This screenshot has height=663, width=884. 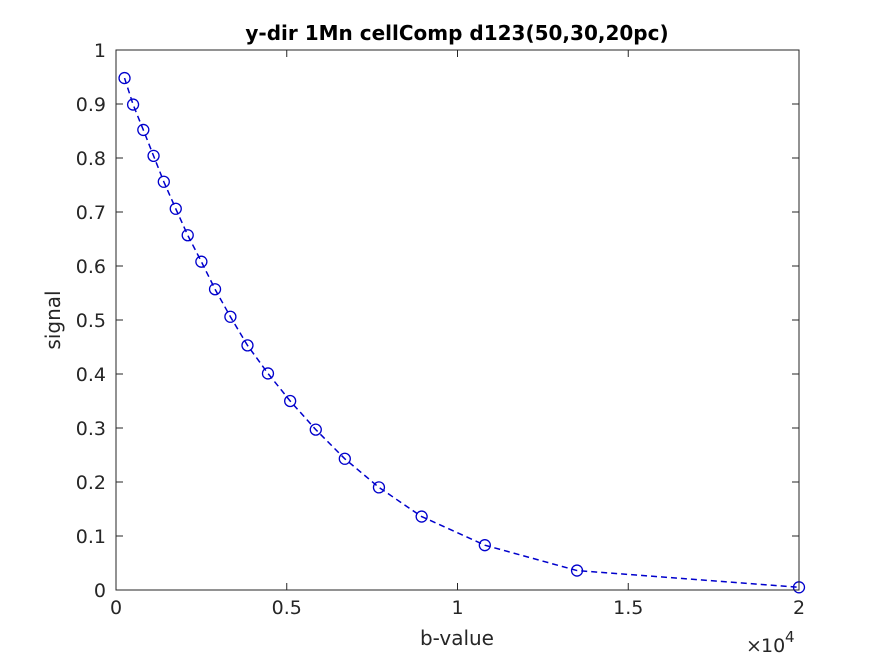 What do you see at coordinates (53, 319) in the screenshot?
I see `y-axis-title: signal` at bounding box center [53, 319].